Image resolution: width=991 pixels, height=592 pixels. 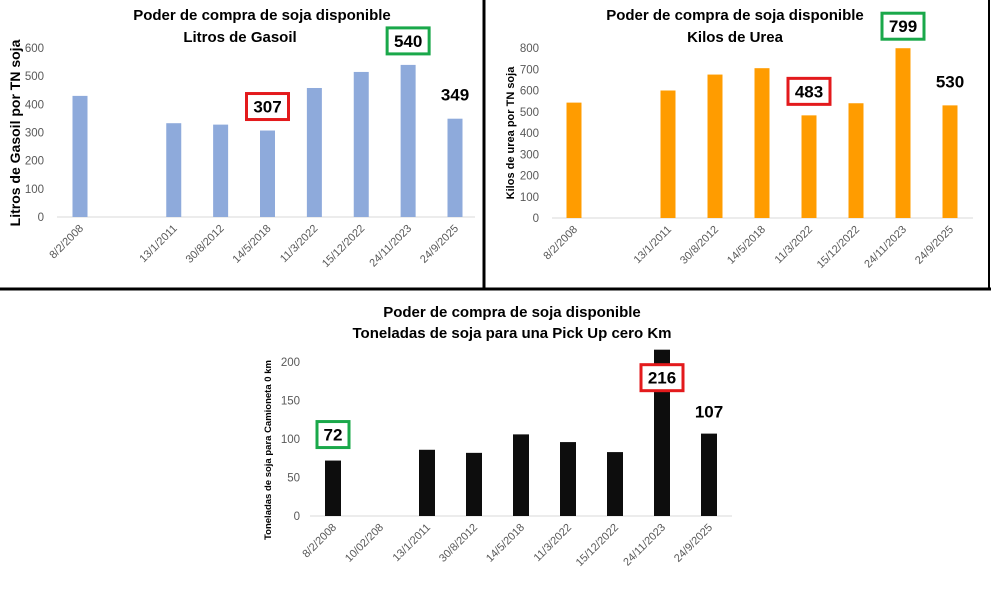 I want to click on data-label: 540, so click(x=408, y=41).